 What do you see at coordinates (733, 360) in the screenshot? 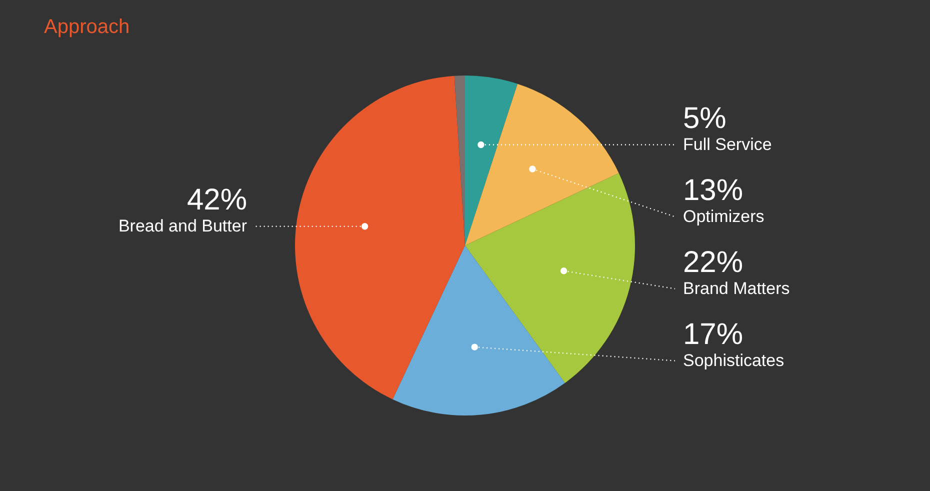
I see `slice-label: Sophisticates` at bounding box center [733, 360].